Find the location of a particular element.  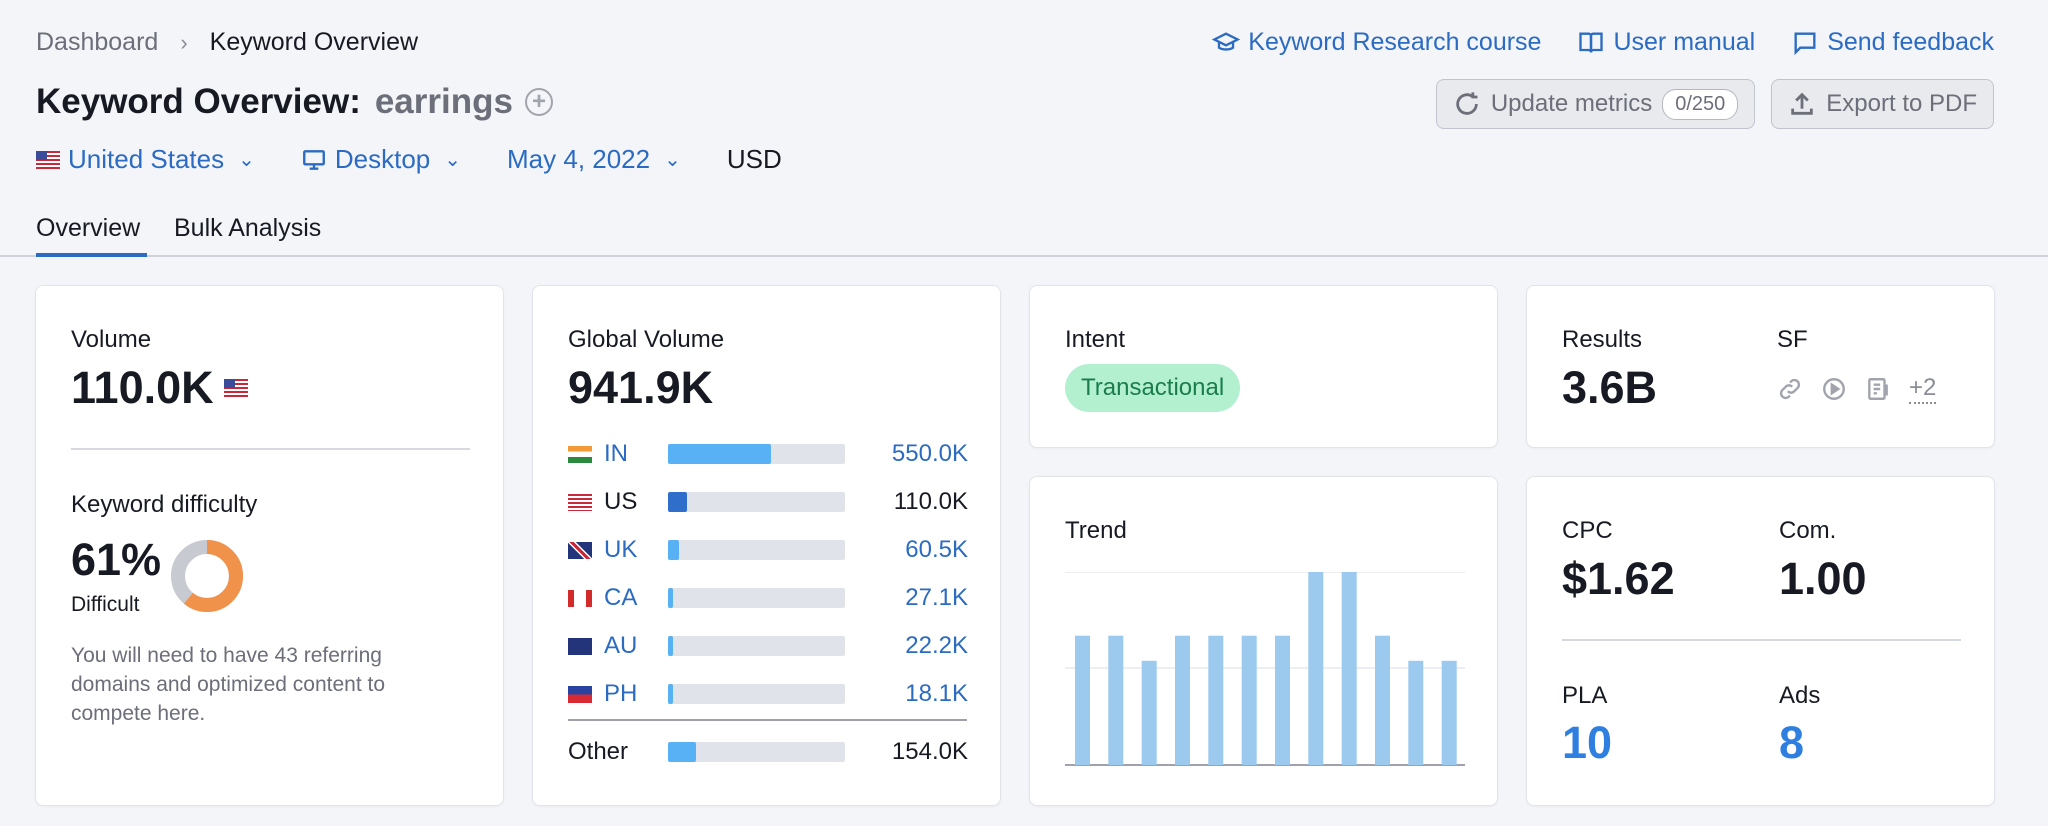

sf-more-link: +2 is located at coordinates (1923, 389).